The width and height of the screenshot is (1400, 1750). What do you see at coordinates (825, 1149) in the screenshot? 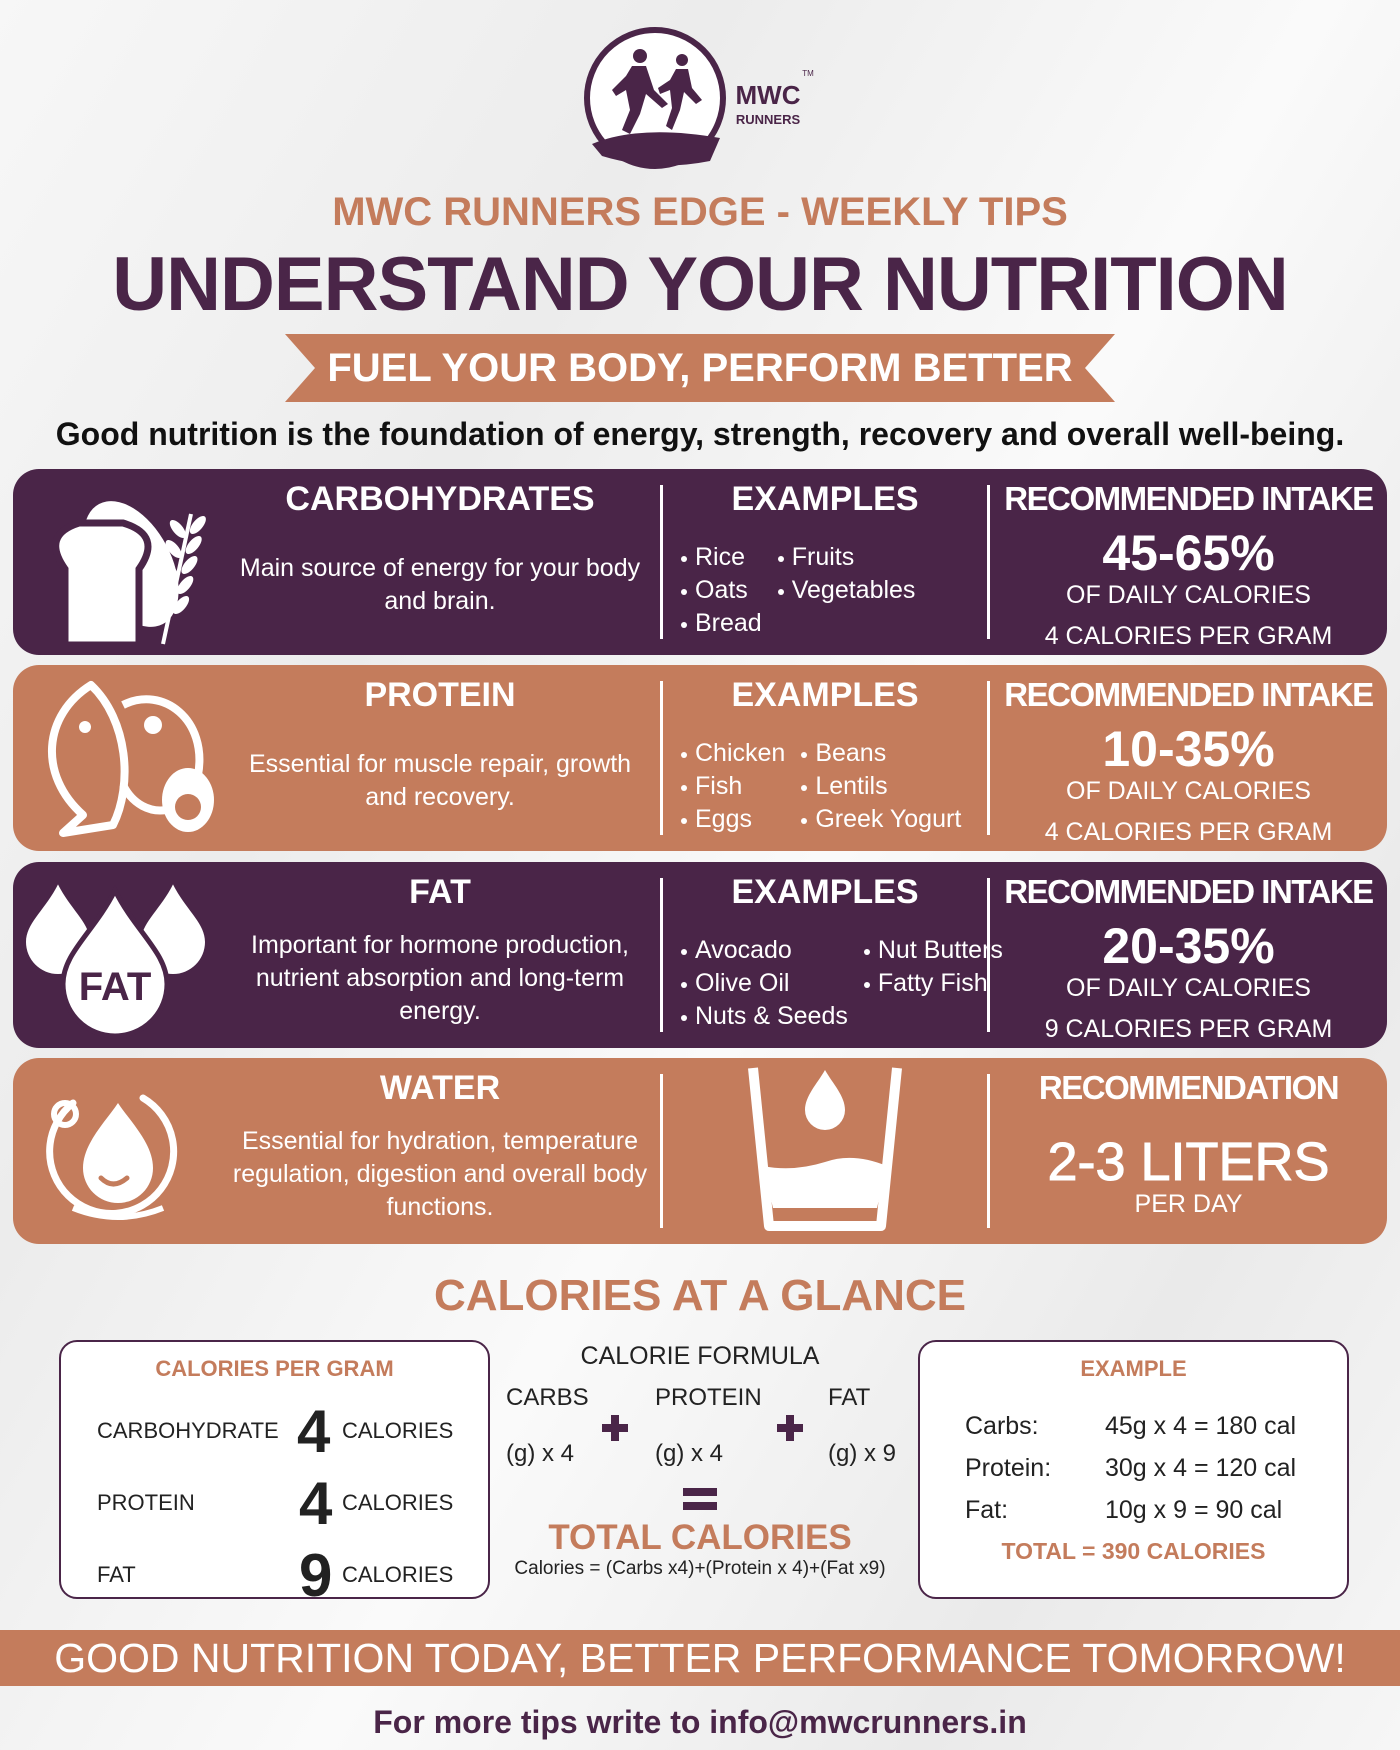
I see `glass` at bounding box center [825, 1149].